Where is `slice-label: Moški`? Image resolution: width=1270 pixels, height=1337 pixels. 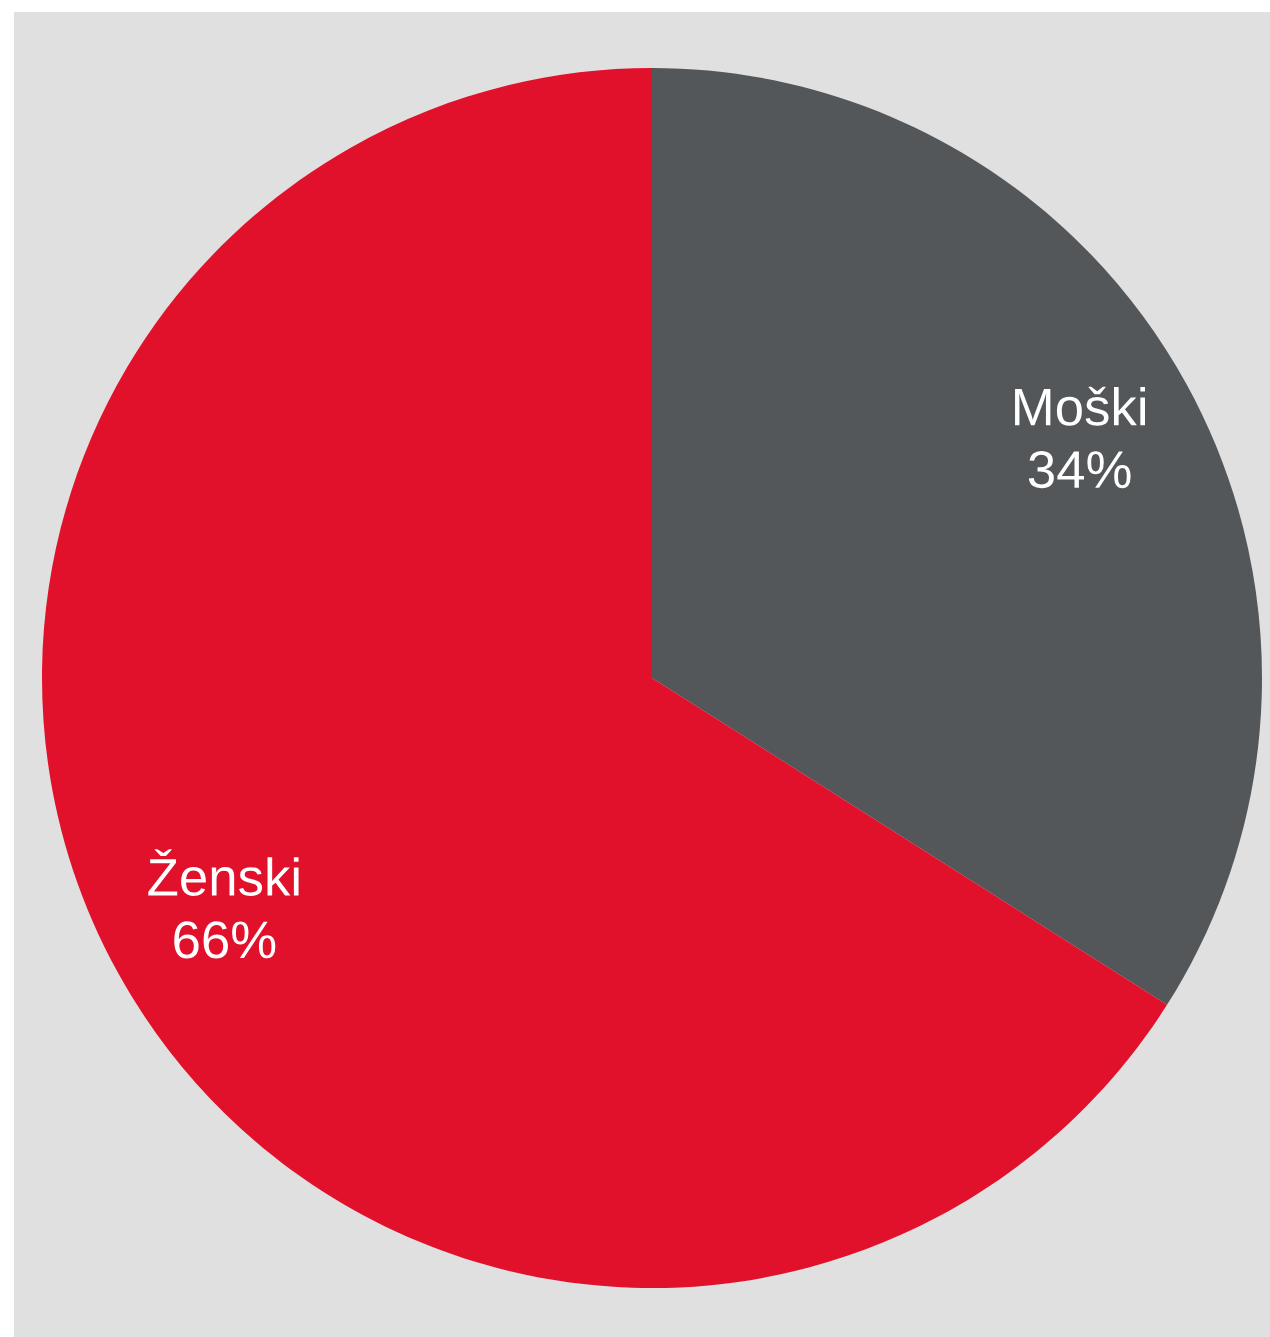
slice-label: Moški is located at coordinates (1080, 406).